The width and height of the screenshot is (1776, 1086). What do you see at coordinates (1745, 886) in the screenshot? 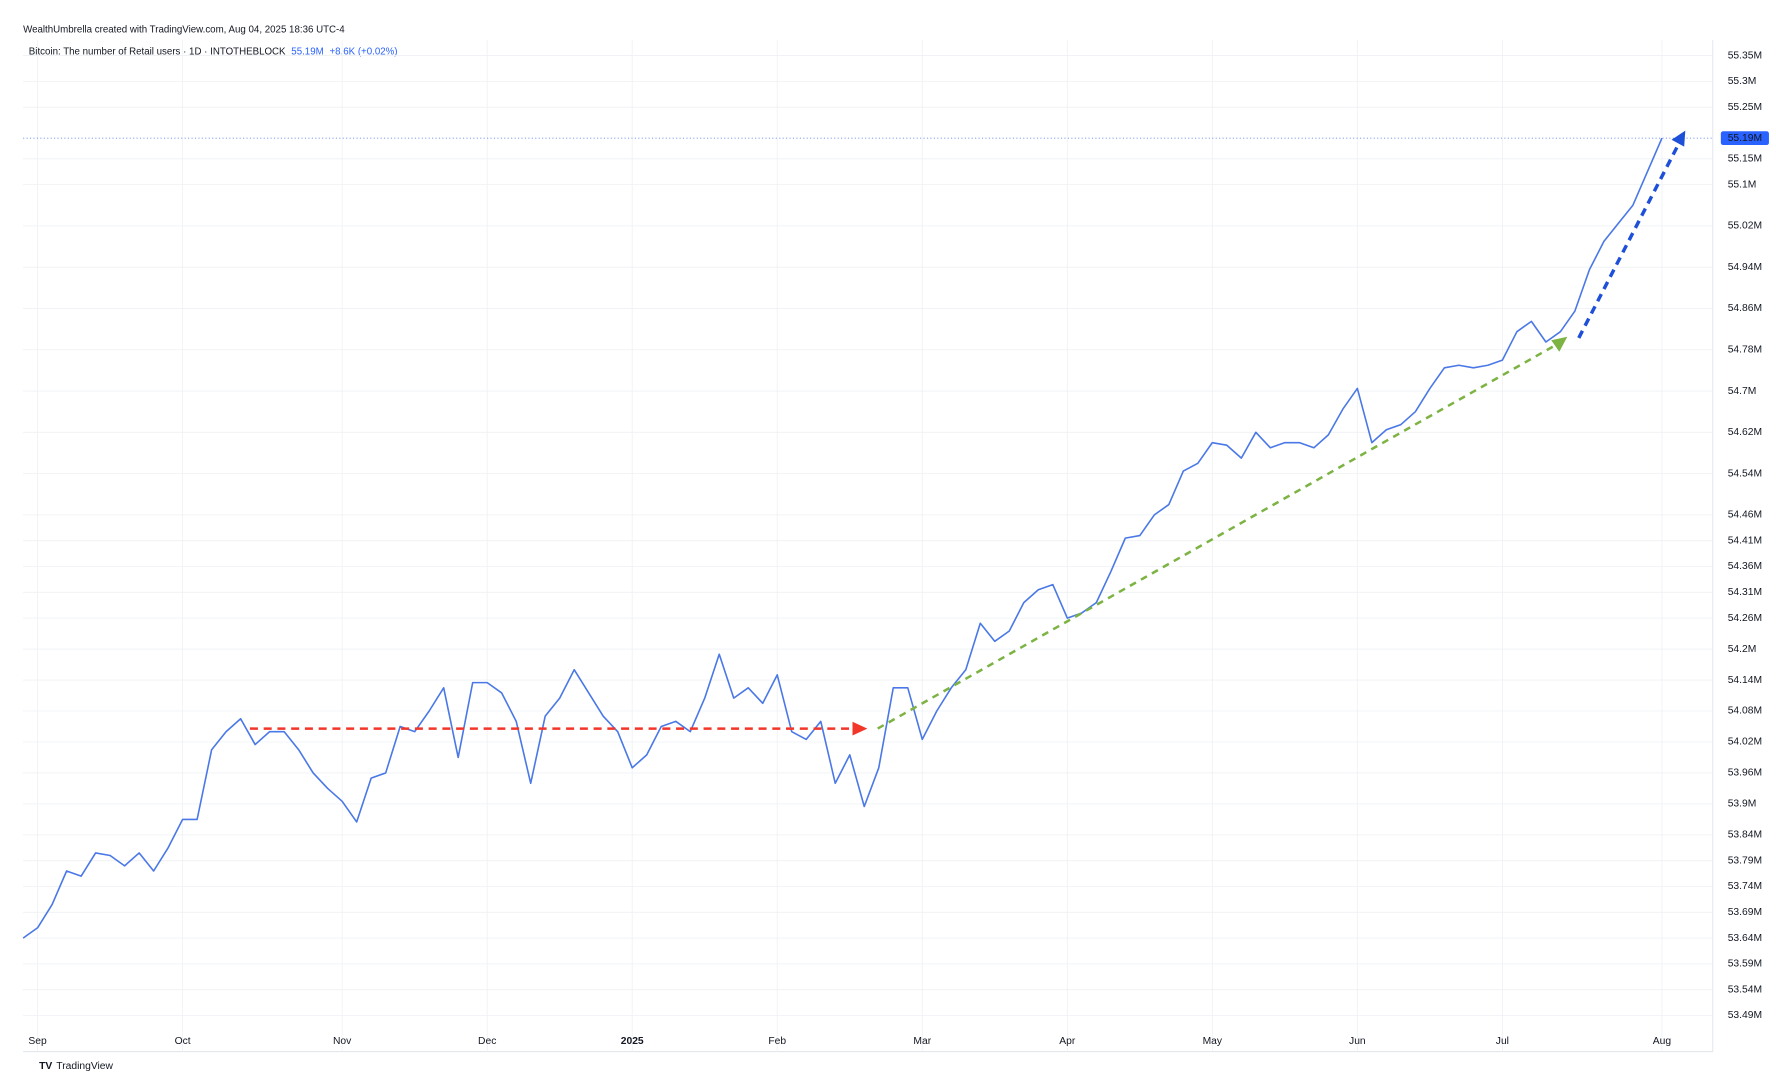
I see `y-tick-label: 53.74M` at bounding box center [1745, 886].